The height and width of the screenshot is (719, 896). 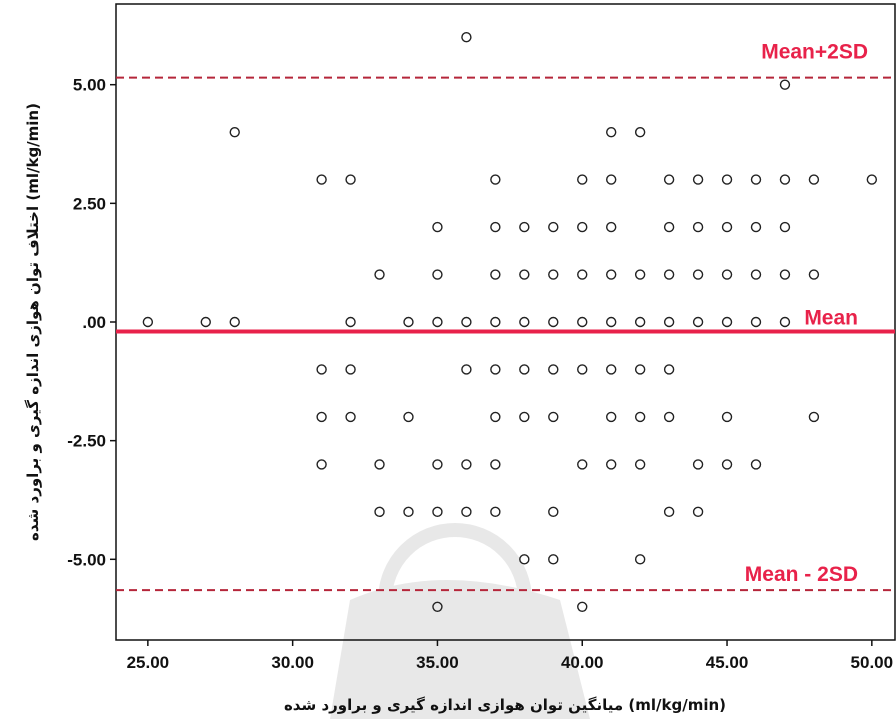 I want to click on y-tick-label: .00, so click(x=94, y=322).